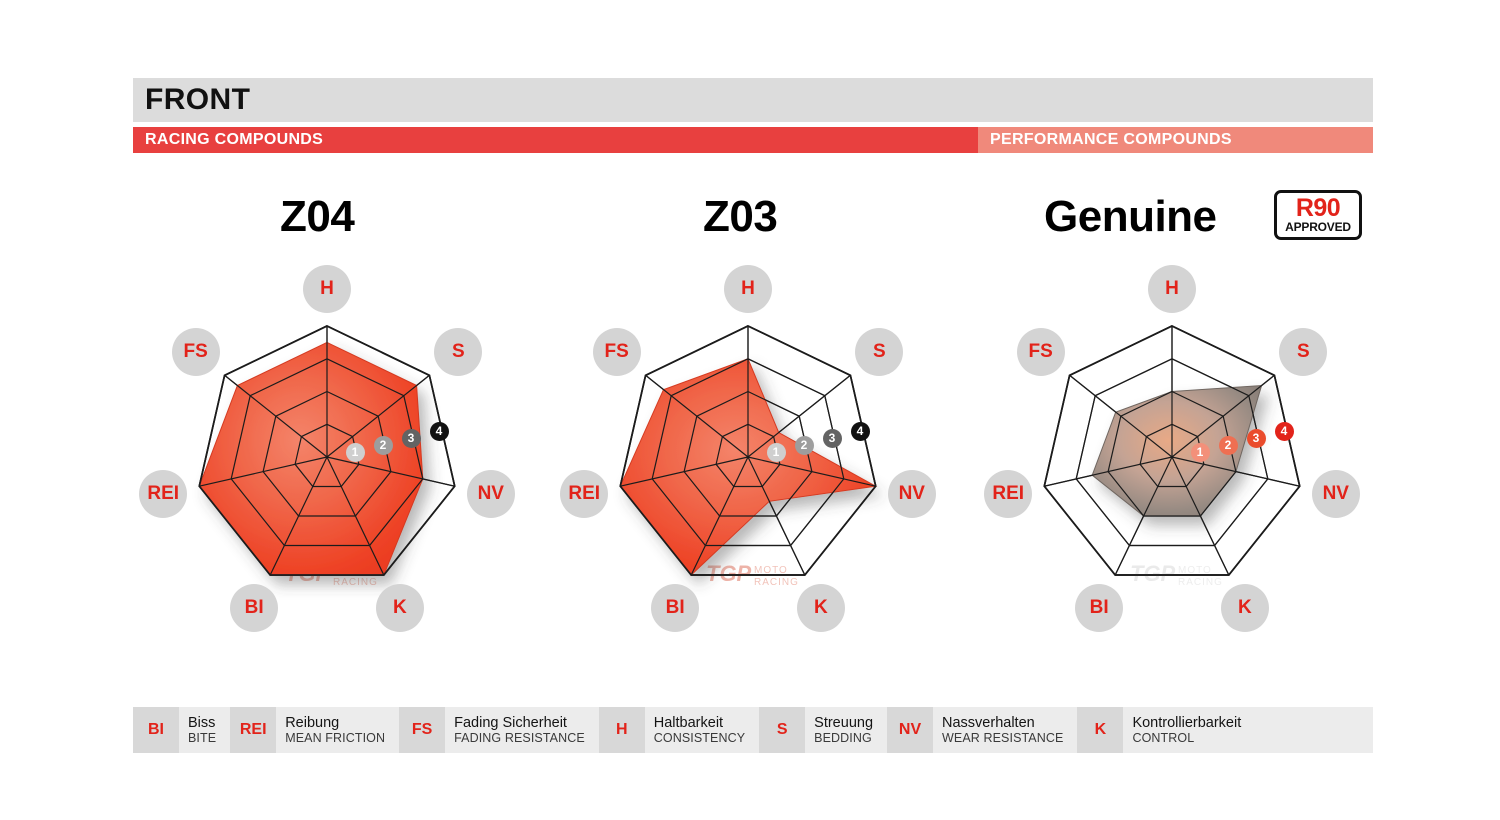 This screenshot has width=1500, height=820. Describe the element at coordinates (988, 722) in the screenshot. I see `legend-name-de: Nassverhalten` at that location.